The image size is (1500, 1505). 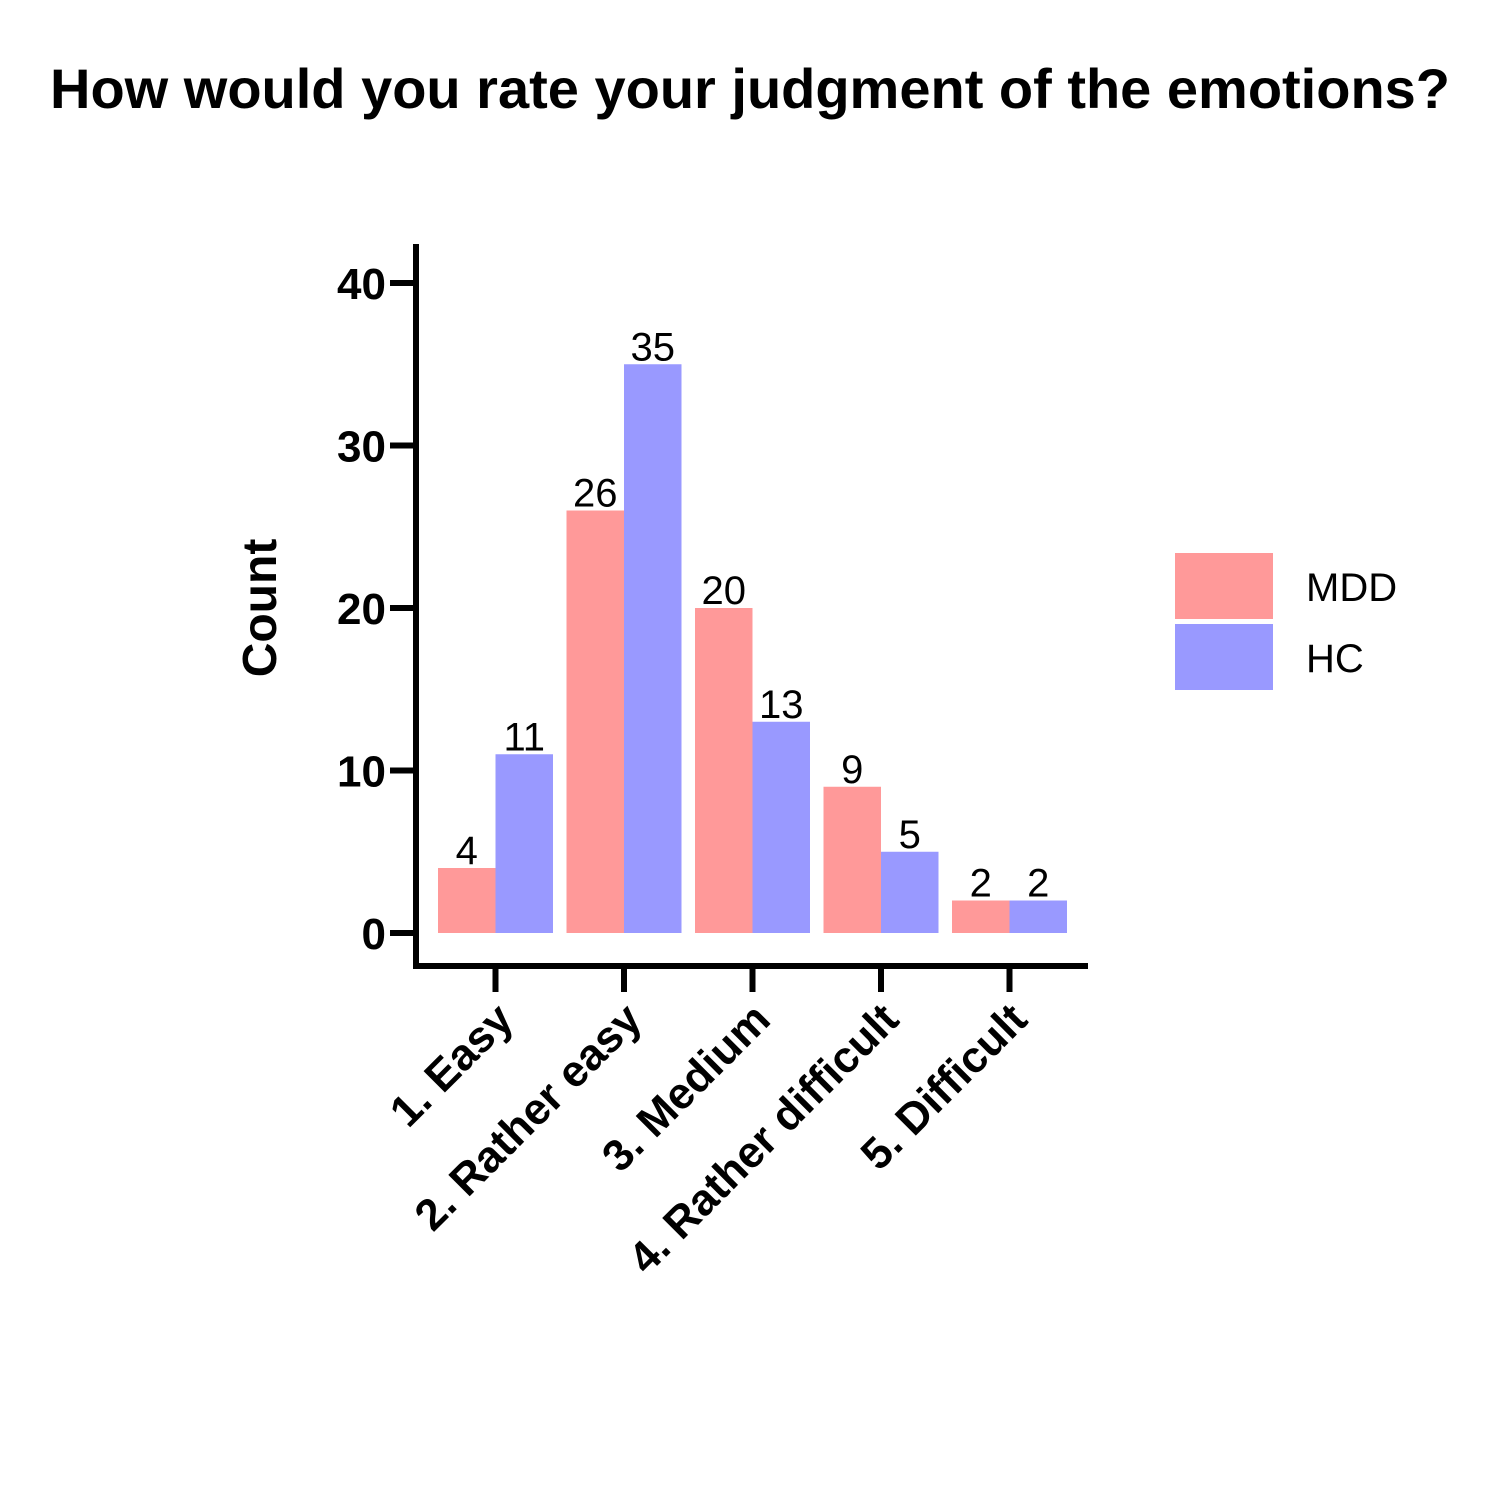 What do you see at coordinates (1224, 586) in the screenshot?
I see `legend-swatch-mdd` at bounding box center [1224, 586].